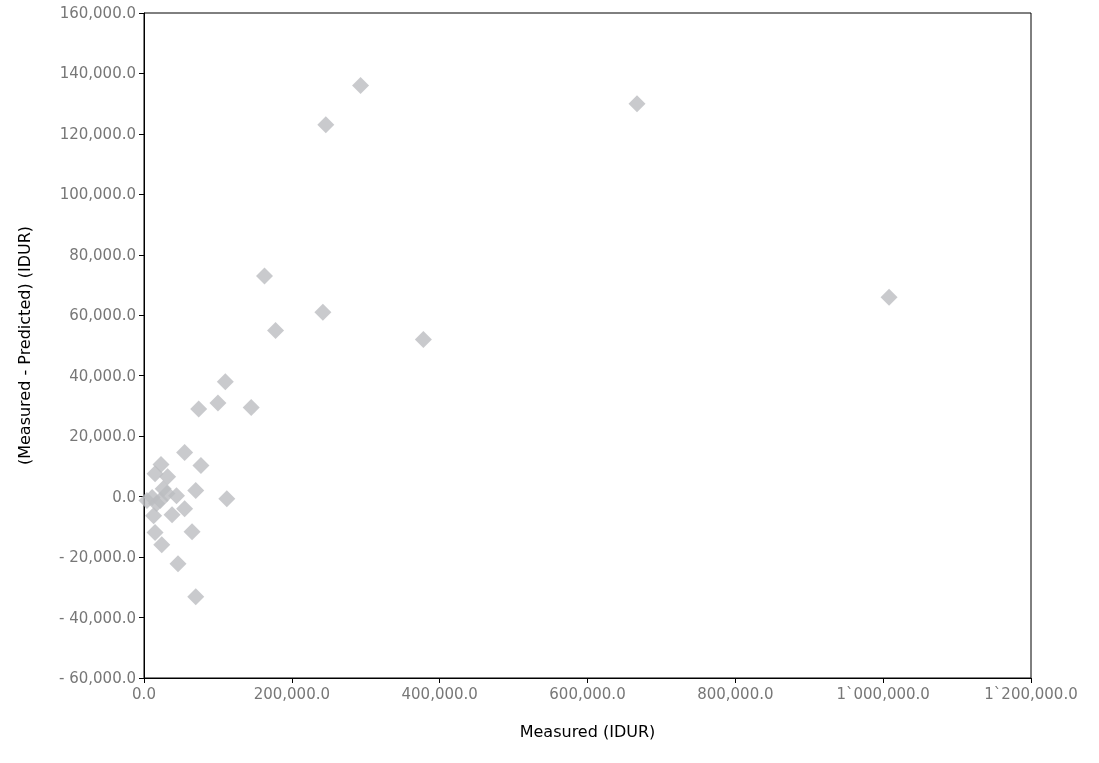 The height and width of the screenshot is (763, 1099). I want to click on y-tick-label: 120,000.0, so click(97, 133).